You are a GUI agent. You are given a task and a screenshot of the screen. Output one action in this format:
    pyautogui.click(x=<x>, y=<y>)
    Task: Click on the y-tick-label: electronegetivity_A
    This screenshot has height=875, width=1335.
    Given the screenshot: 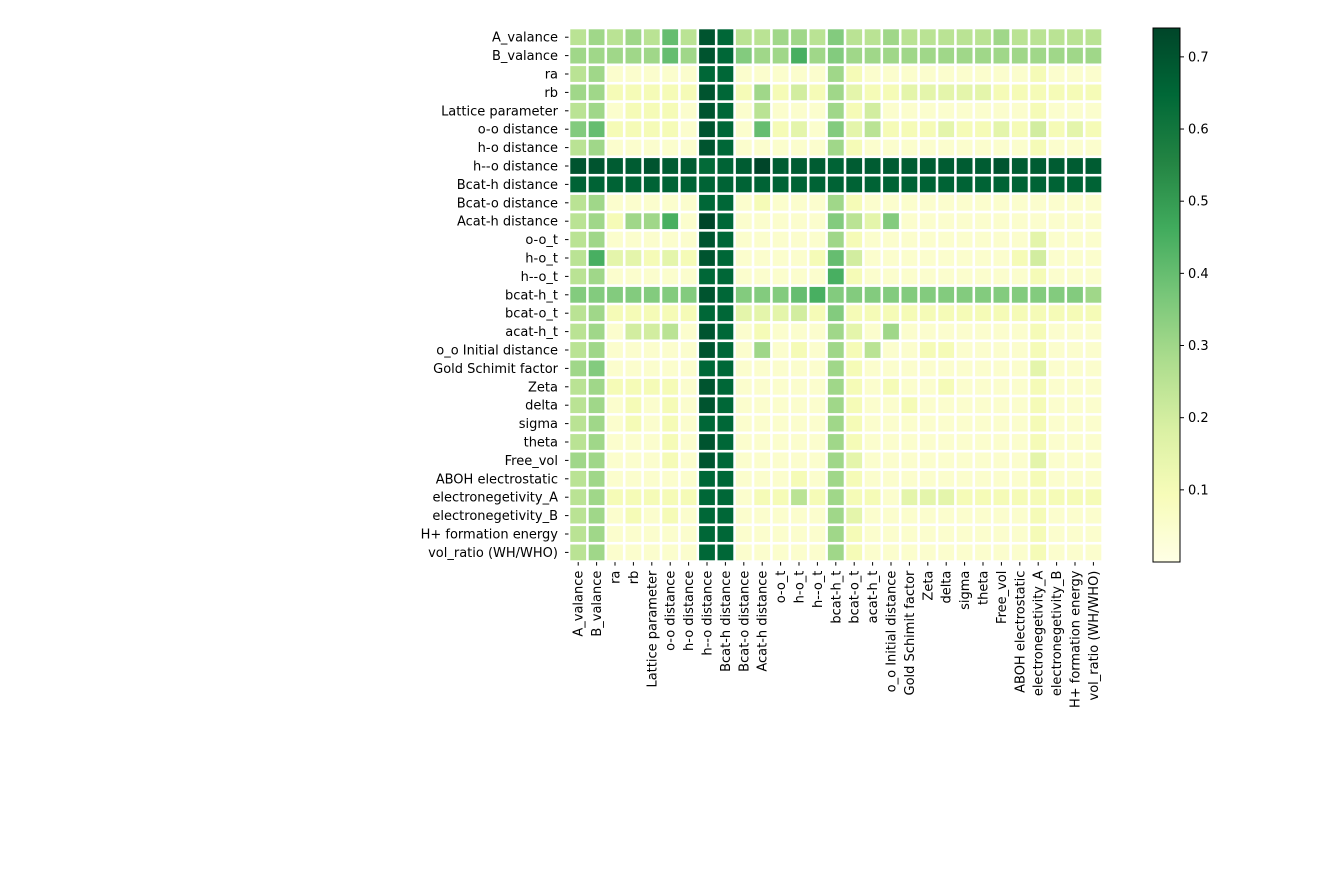 What is the action you would take?
    pyautogui.click(x=495, y=498)
    